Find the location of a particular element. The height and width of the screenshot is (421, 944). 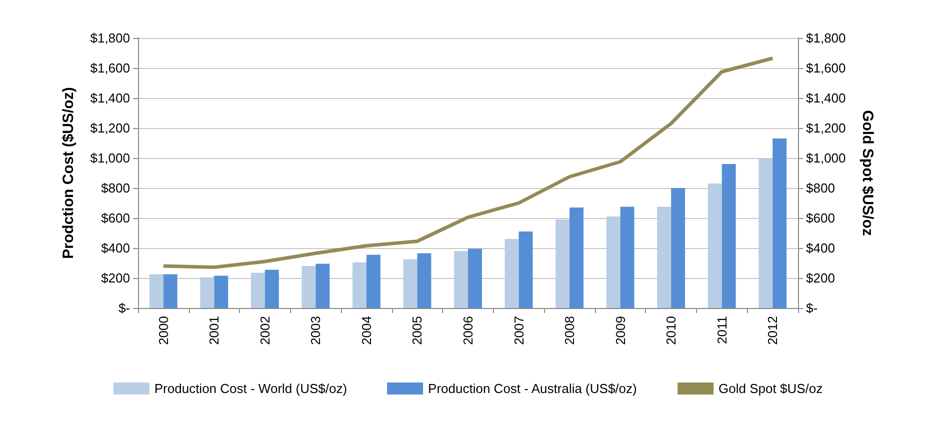

x-tick-label: 2007 is located at coordinates (518, 330).